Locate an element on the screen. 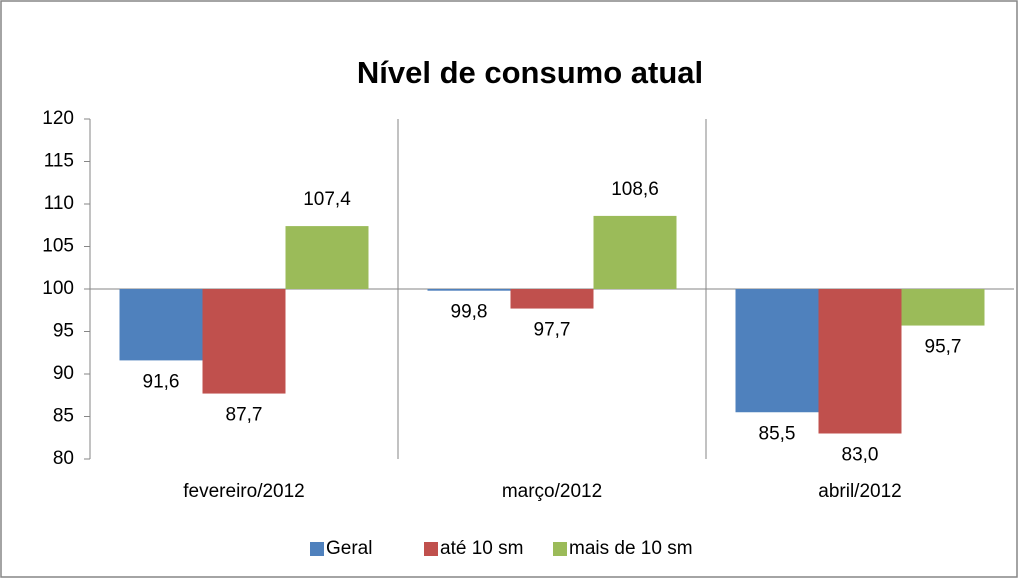 Image resolution: width=1030 pixels, height=580 pixels. data-label: 97,7 is located at coordinates (552, 330).